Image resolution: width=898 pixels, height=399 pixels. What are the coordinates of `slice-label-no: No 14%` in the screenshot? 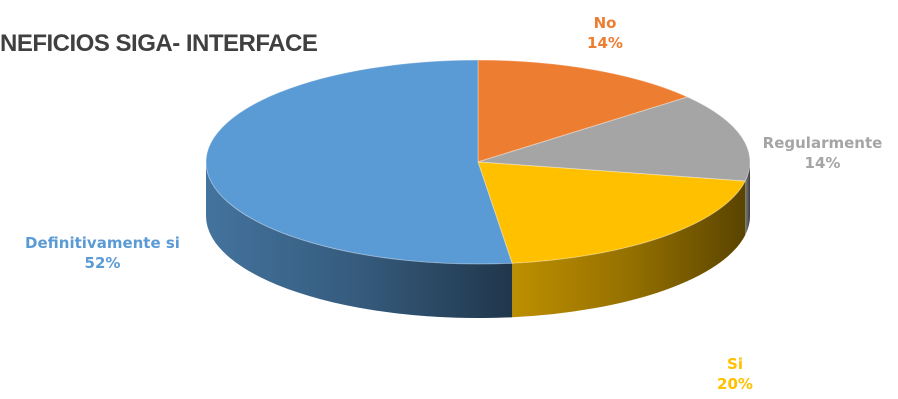 It's located at (605, 33).